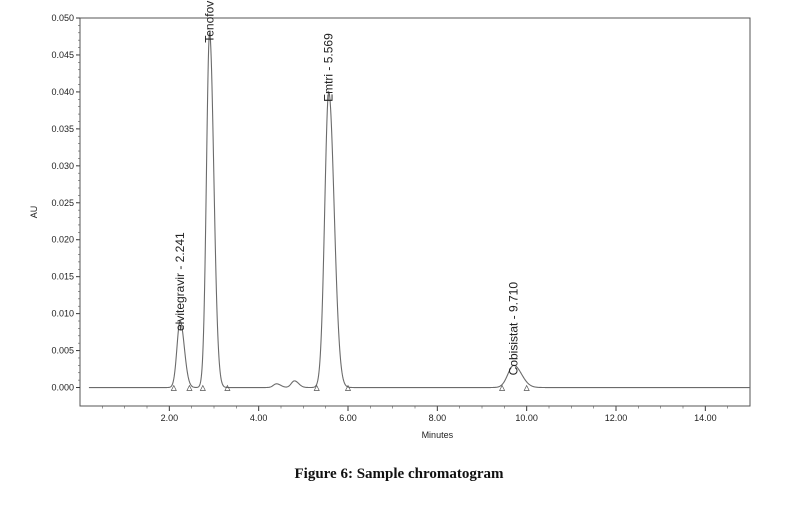  I want to click on peak-label: elvitegravir - 2.241, so click(180, 281).